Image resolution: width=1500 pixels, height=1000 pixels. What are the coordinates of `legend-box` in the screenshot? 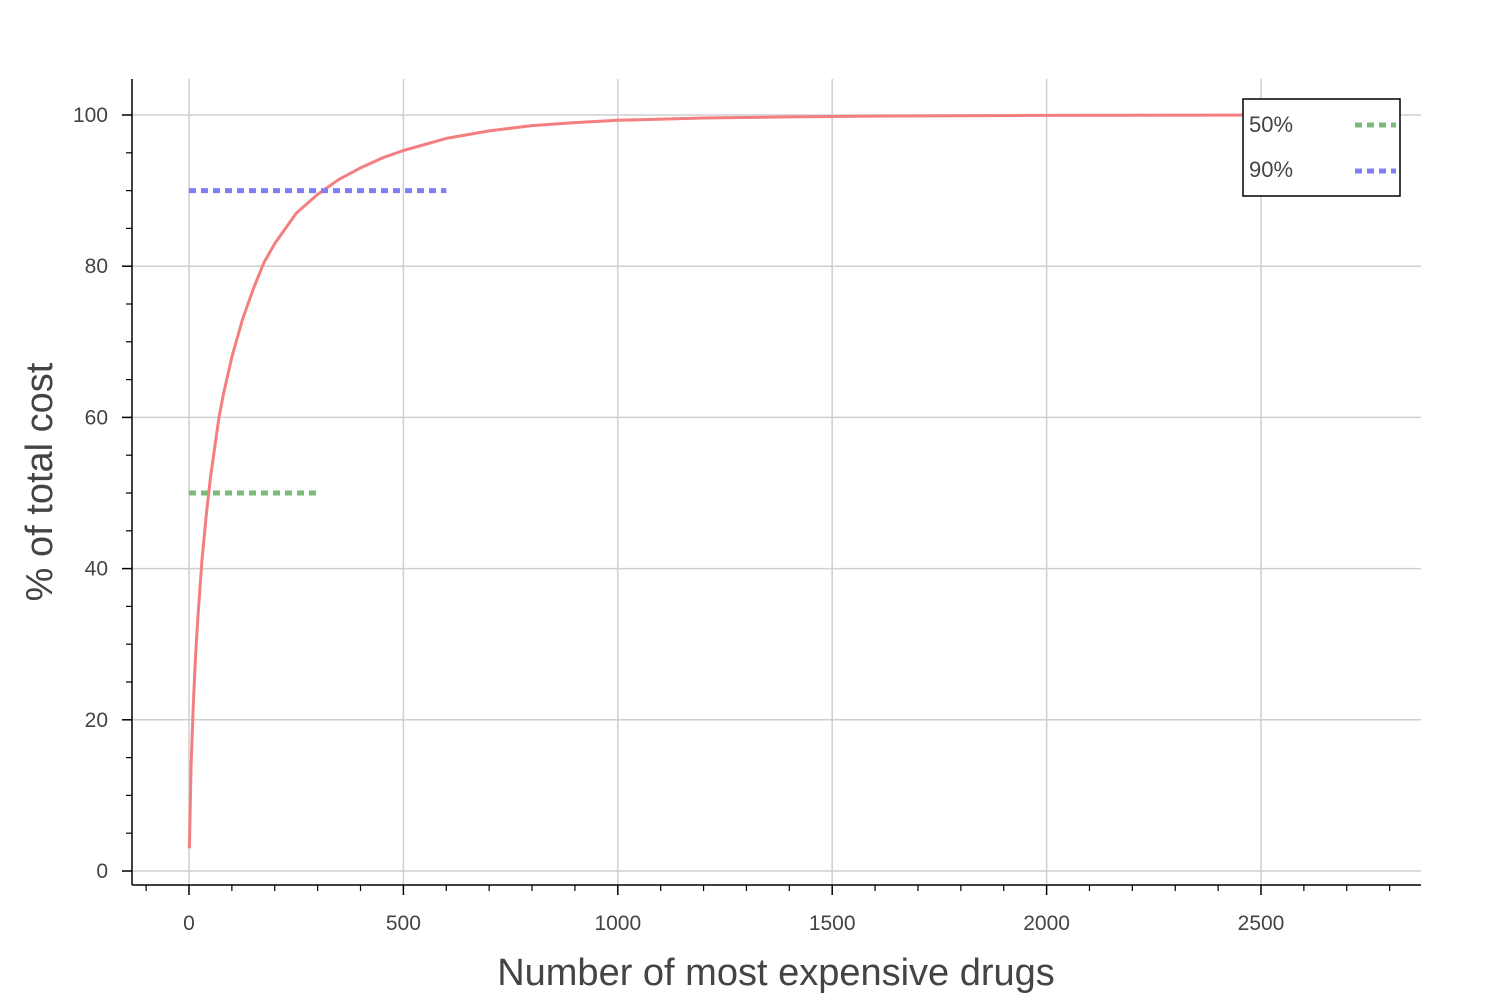 It's located at (1321, 147).